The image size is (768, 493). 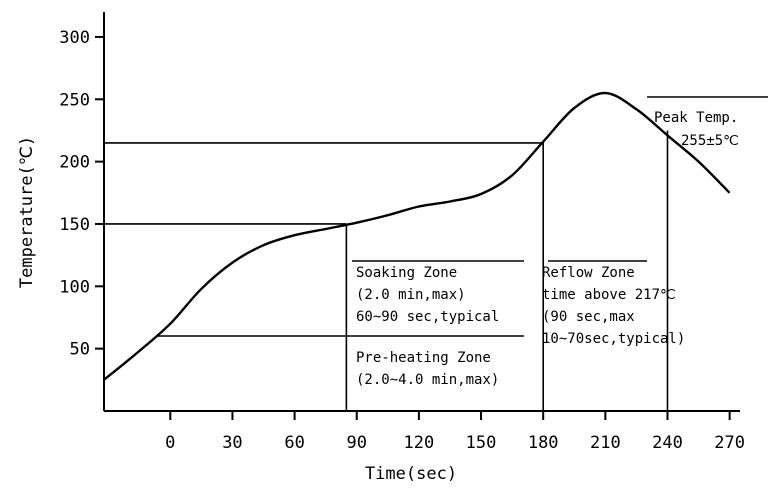 I want to click on x-axis-ticks: 0 30 60 90 120 150 180 210 240 270, so click(x=455, y=432).